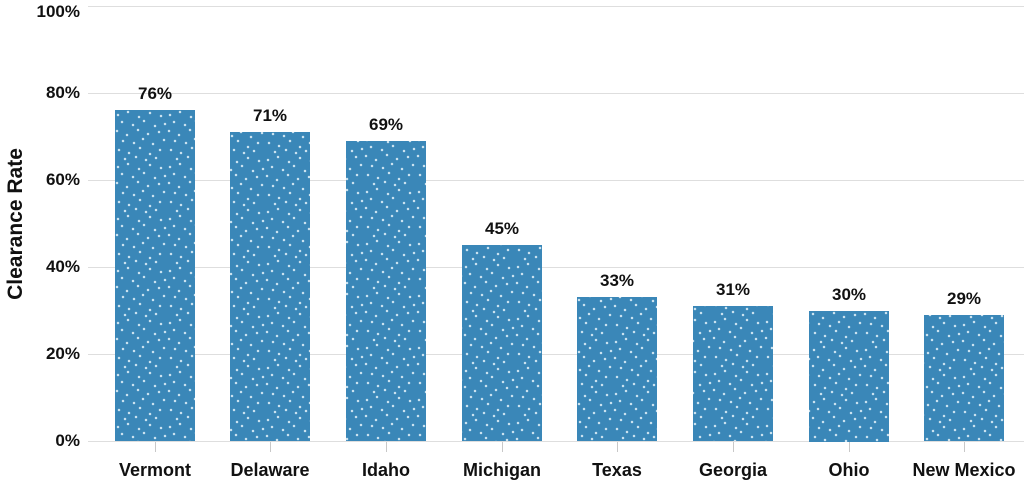  I want to click on bar-value-label-delaware: 71%, so click(270, 115).